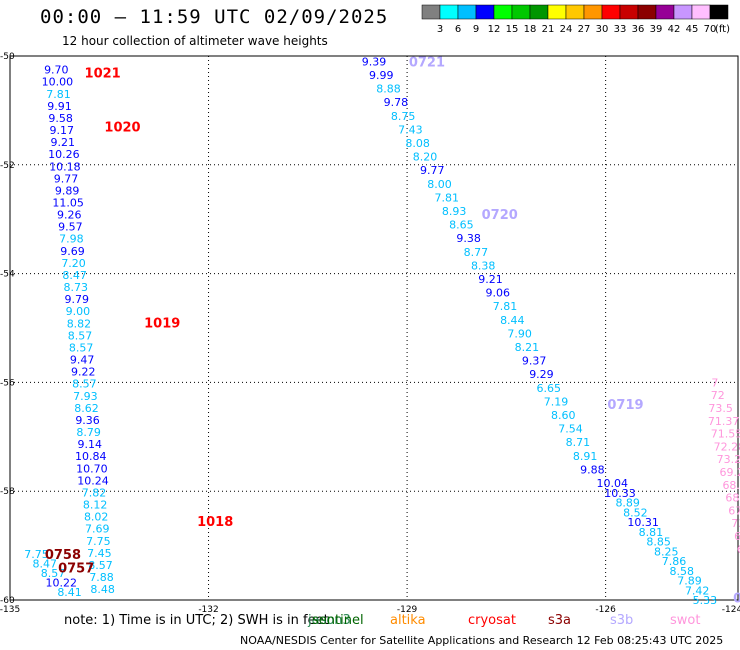  Describe the element at coordinates (483, 265) in the screenshot. I see `wave-height-reading: 8.38` at that location.